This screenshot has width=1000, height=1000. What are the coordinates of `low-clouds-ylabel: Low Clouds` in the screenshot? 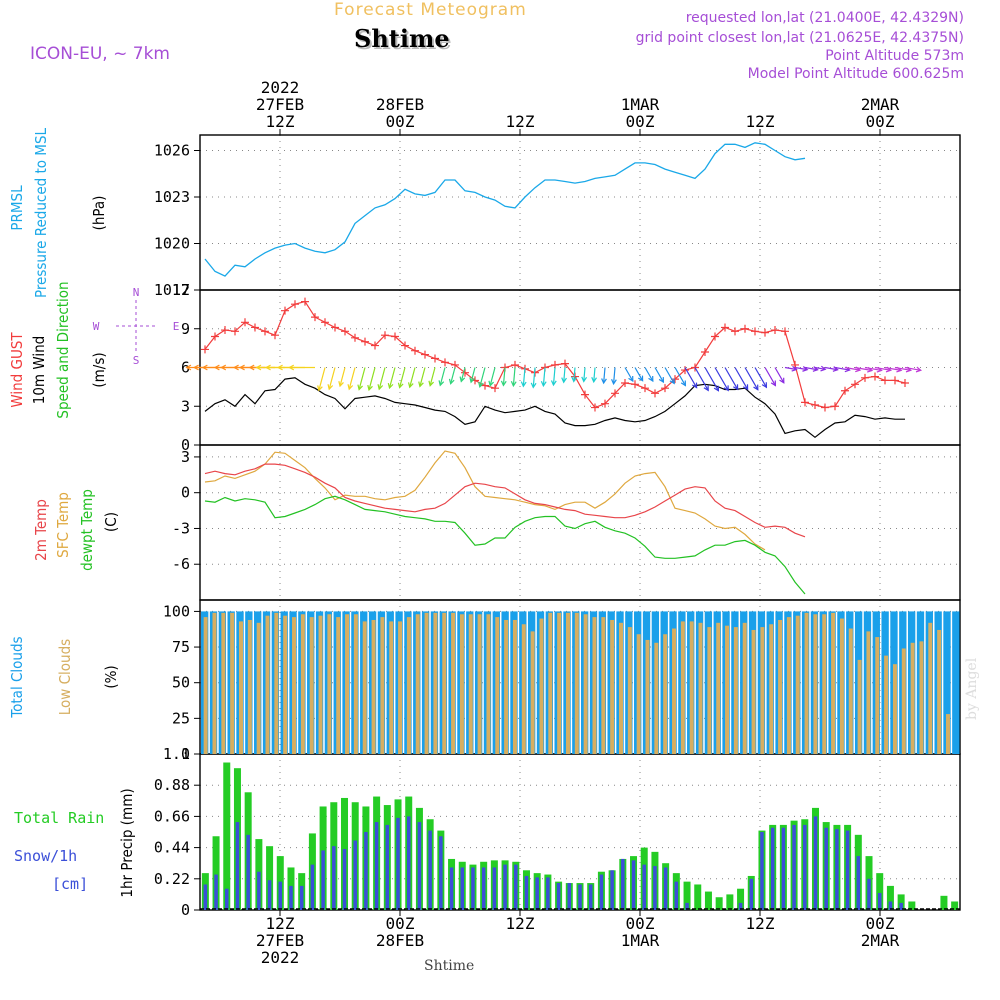 It's located at (65, 677).